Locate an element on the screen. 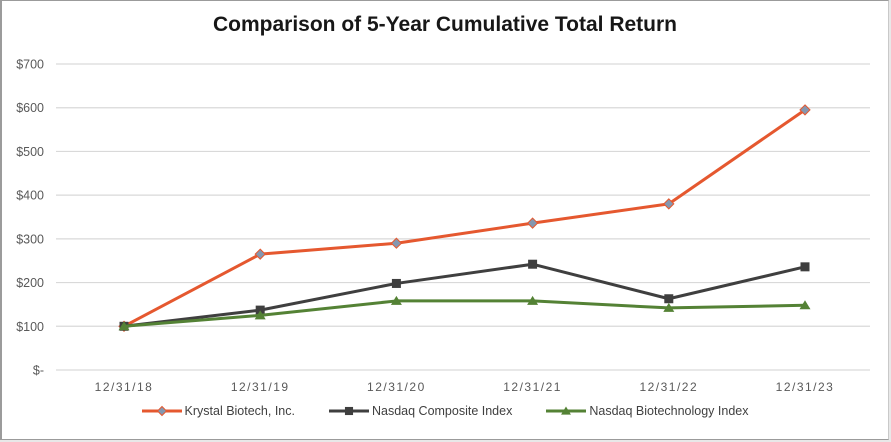 This screenshot has width=891, height=442. y-tick-label: $- is located at coordinates (38, 371).